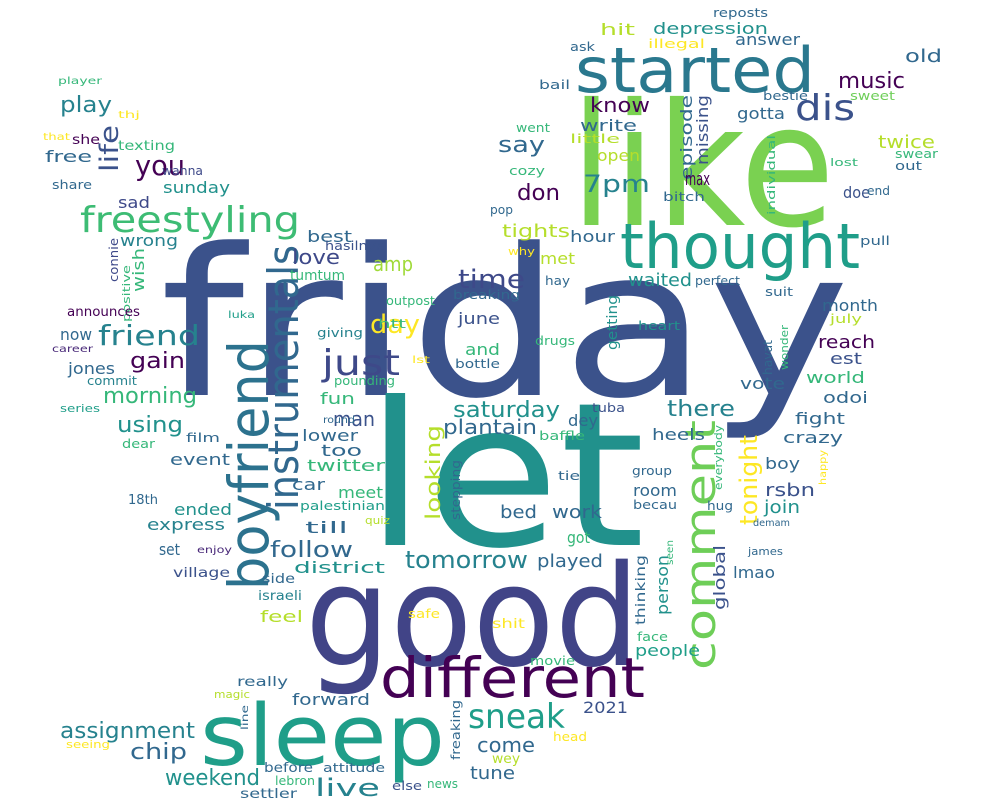  What do you see at coordinates (768, 357) in the screenshot?
I see `word: havat` at bounding box center [768, 357].